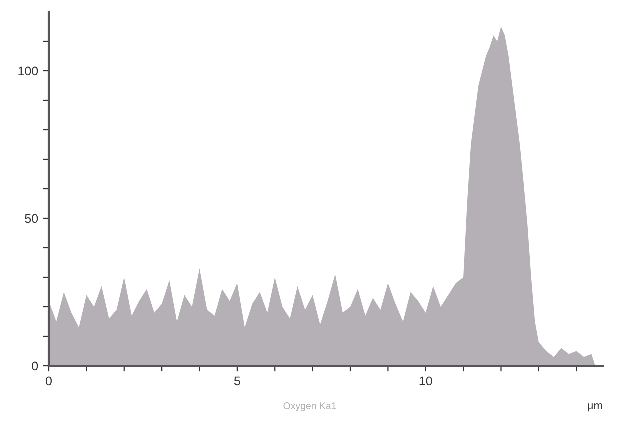  What do you see at coordinates (237, 381) in the screenshot?
I see `x-tick-label: 5` at bounding box center [237, 381].